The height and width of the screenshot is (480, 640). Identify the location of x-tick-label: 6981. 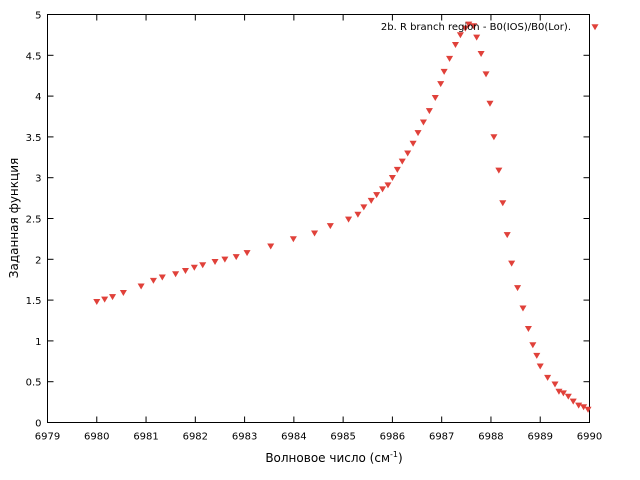
(145, 437).